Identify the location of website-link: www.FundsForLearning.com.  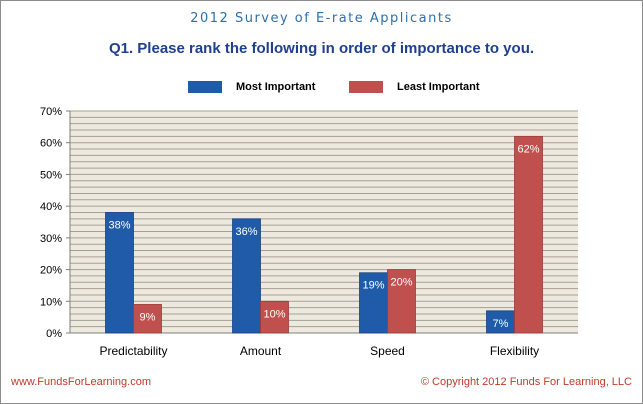
(81, 382).